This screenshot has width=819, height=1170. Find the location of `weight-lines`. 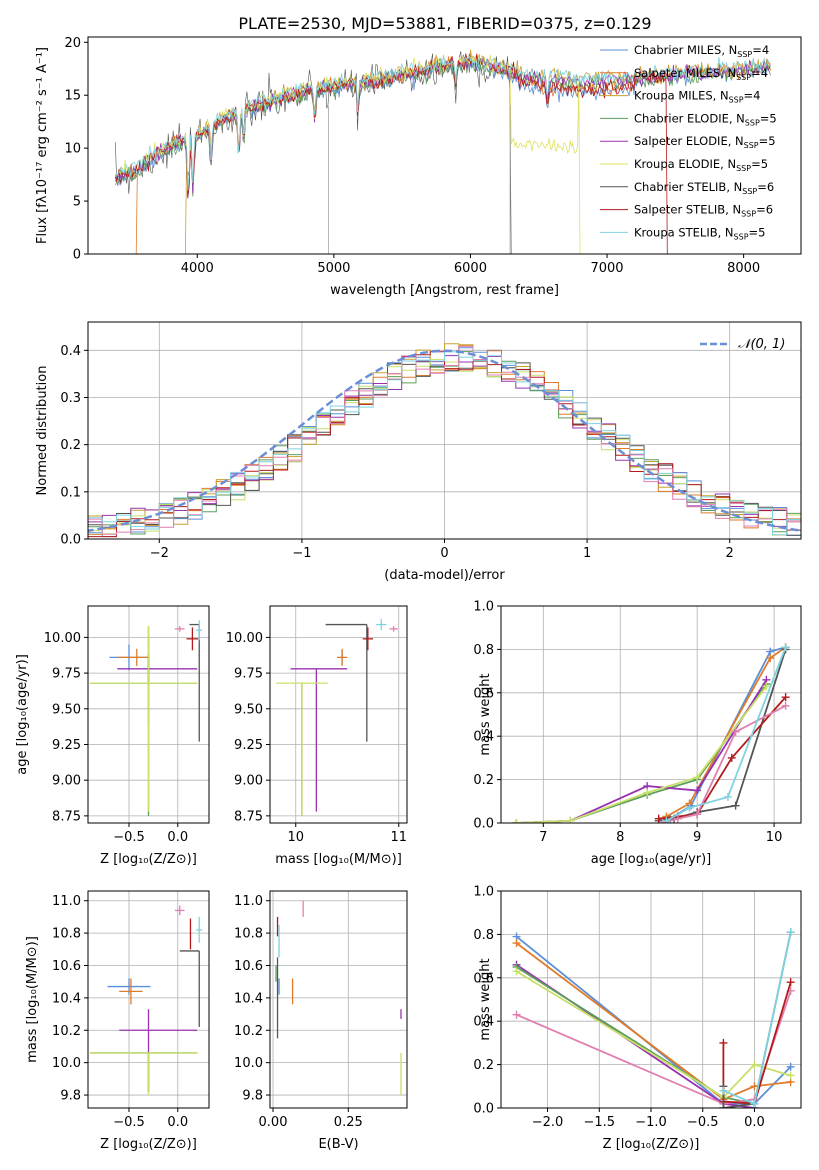

weight-lines is located at coordinates (651, 733).